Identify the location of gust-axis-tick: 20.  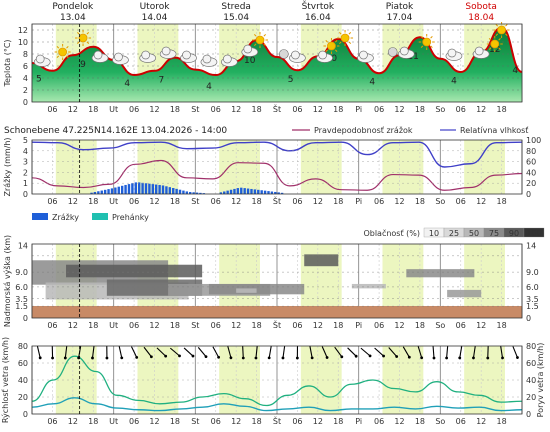
(531, 397).